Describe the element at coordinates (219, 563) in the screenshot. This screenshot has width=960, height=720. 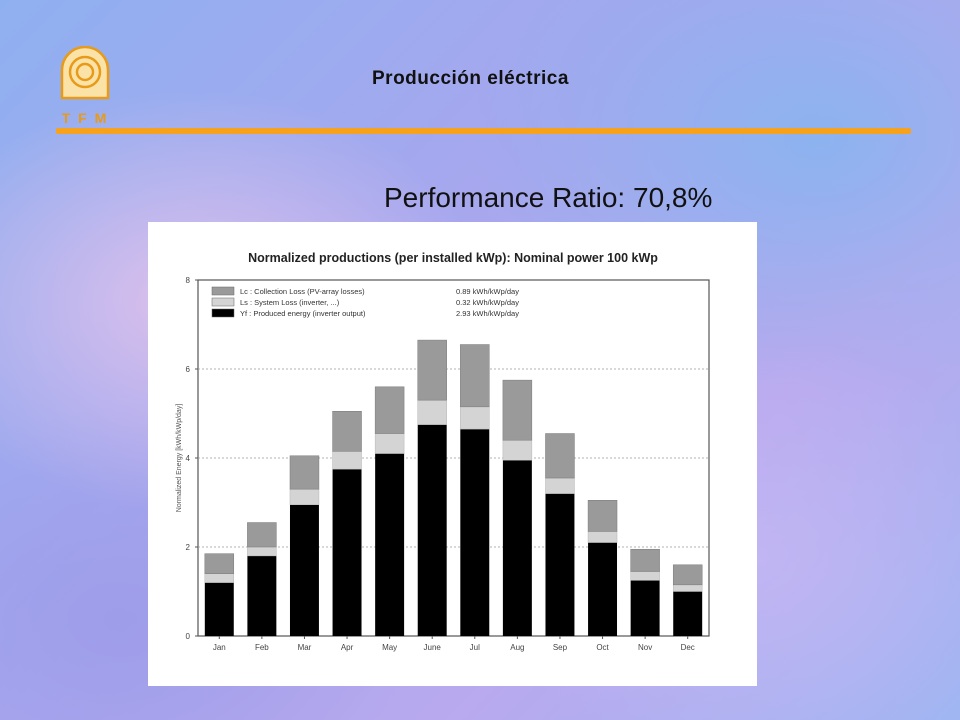
I see `bar-jan-series2` at that location.